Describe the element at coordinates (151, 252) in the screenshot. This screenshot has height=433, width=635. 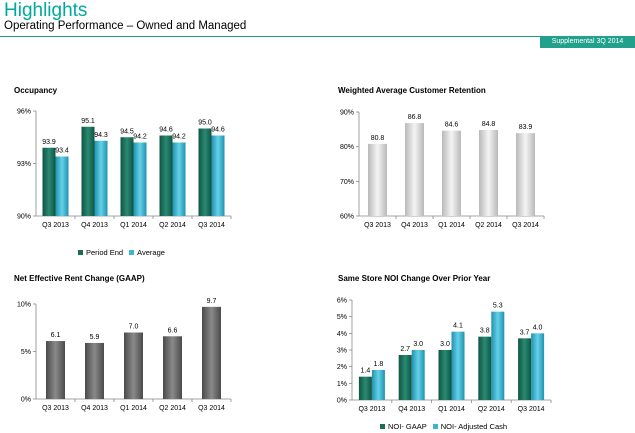
I see `legend-label-average: Average` at that location.